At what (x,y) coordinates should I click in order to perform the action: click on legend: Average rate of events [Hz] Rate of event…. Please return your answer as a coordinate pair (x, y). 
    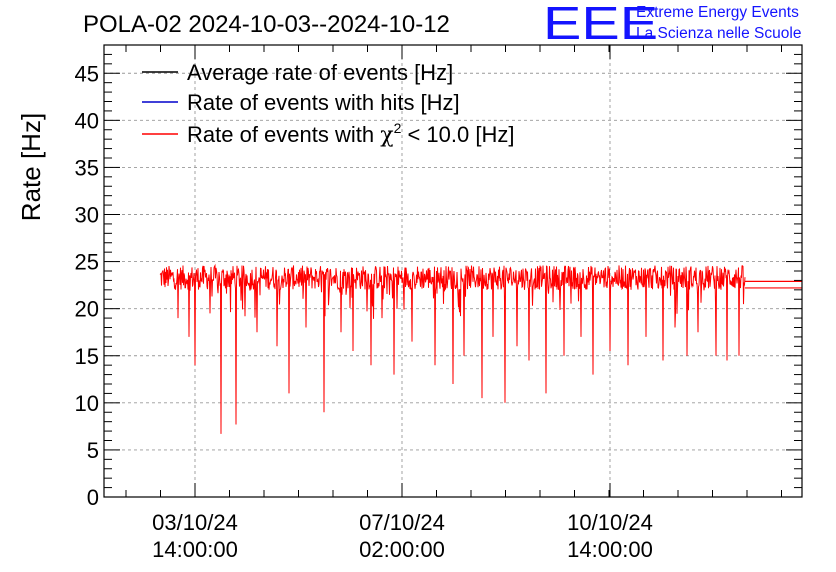
    Looking at the image, I should click on (328, 104).